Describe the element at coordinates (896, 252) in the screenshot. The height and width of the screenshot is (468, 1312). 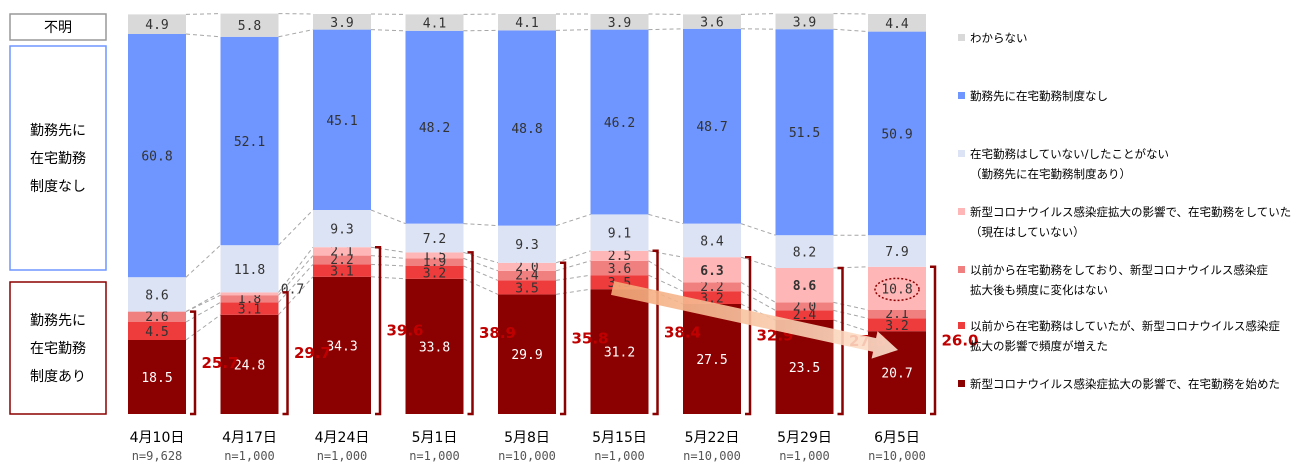
I see `segment-value-label: 7.9` at that location.